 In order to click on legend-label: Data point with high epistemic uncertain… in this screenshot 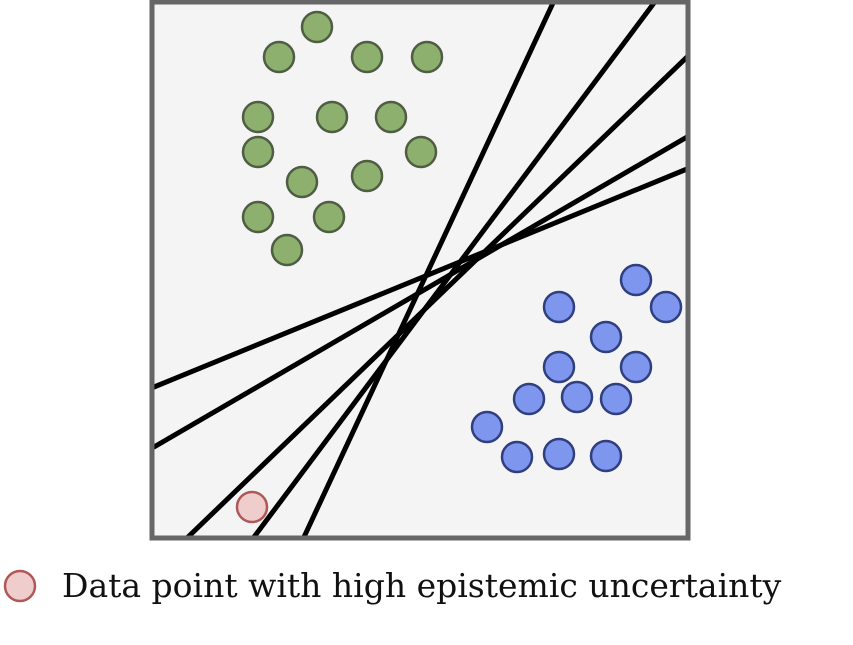, I will do `click(422, 585)`.